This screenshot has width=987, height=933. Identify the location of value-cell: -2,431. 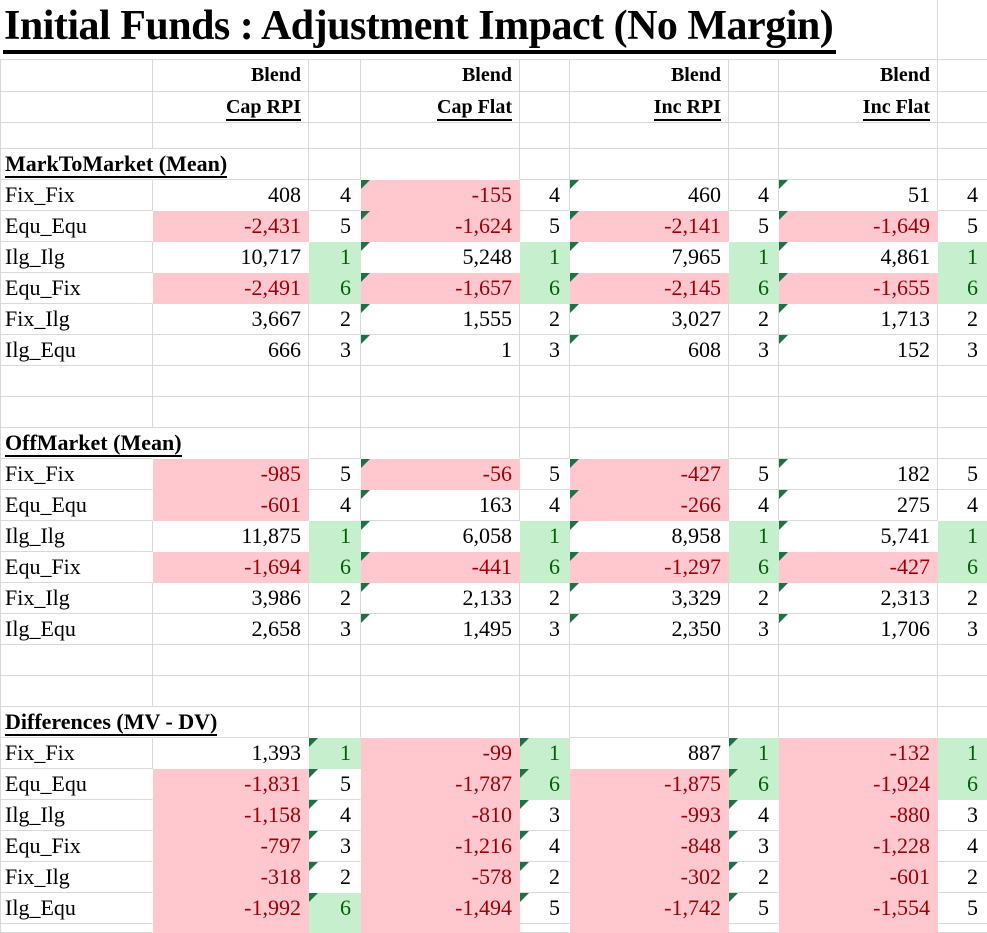
(231, 226).